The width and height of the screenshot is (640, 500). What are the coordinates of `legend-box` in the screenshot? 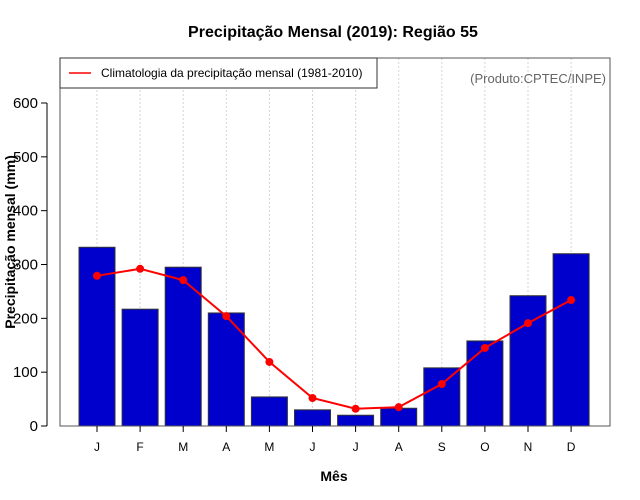 It's located at (218, 73).